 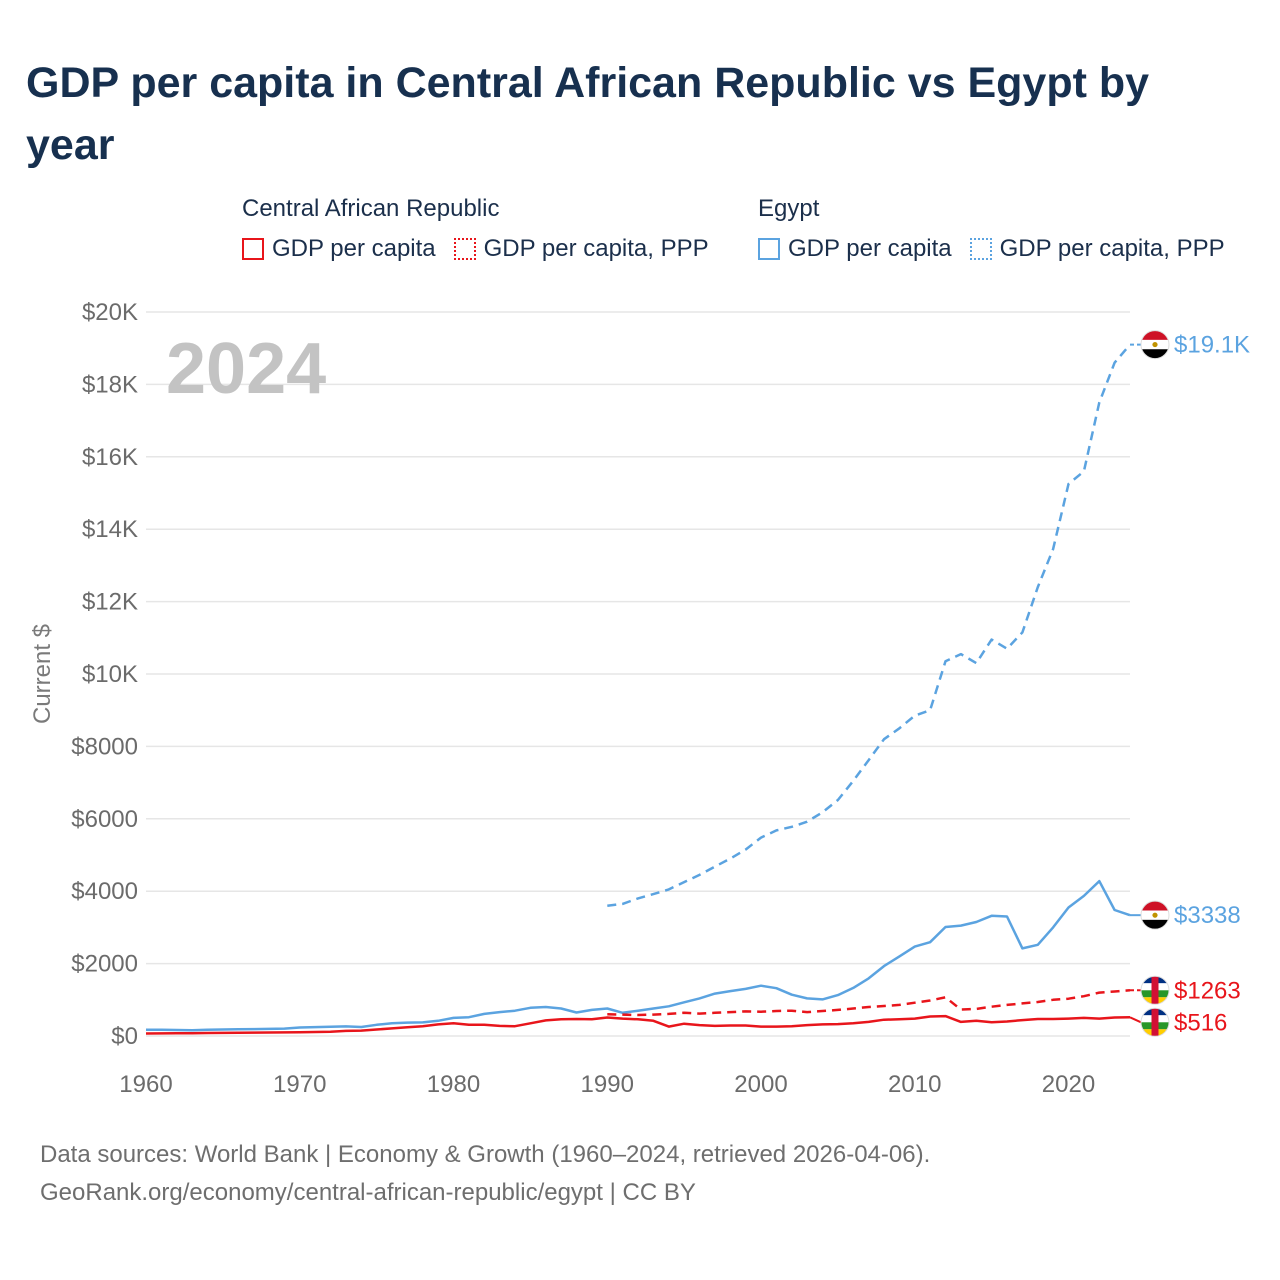 I want to click on legend-item-car-gdp: GDP per capita, so click(x=339, y=249).